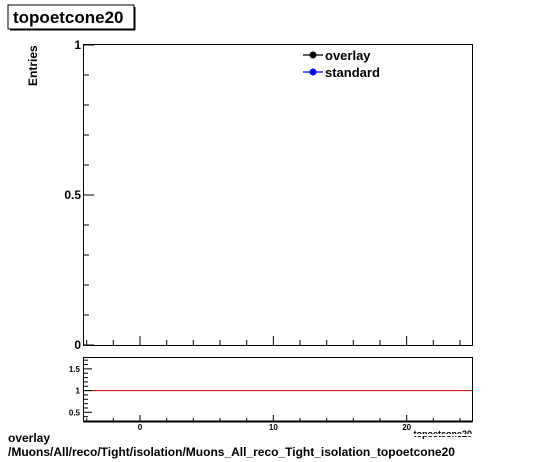  Describe the element at coordinates (313, 55) in the screenshot. I see `legend-overlay-marker` at that location.